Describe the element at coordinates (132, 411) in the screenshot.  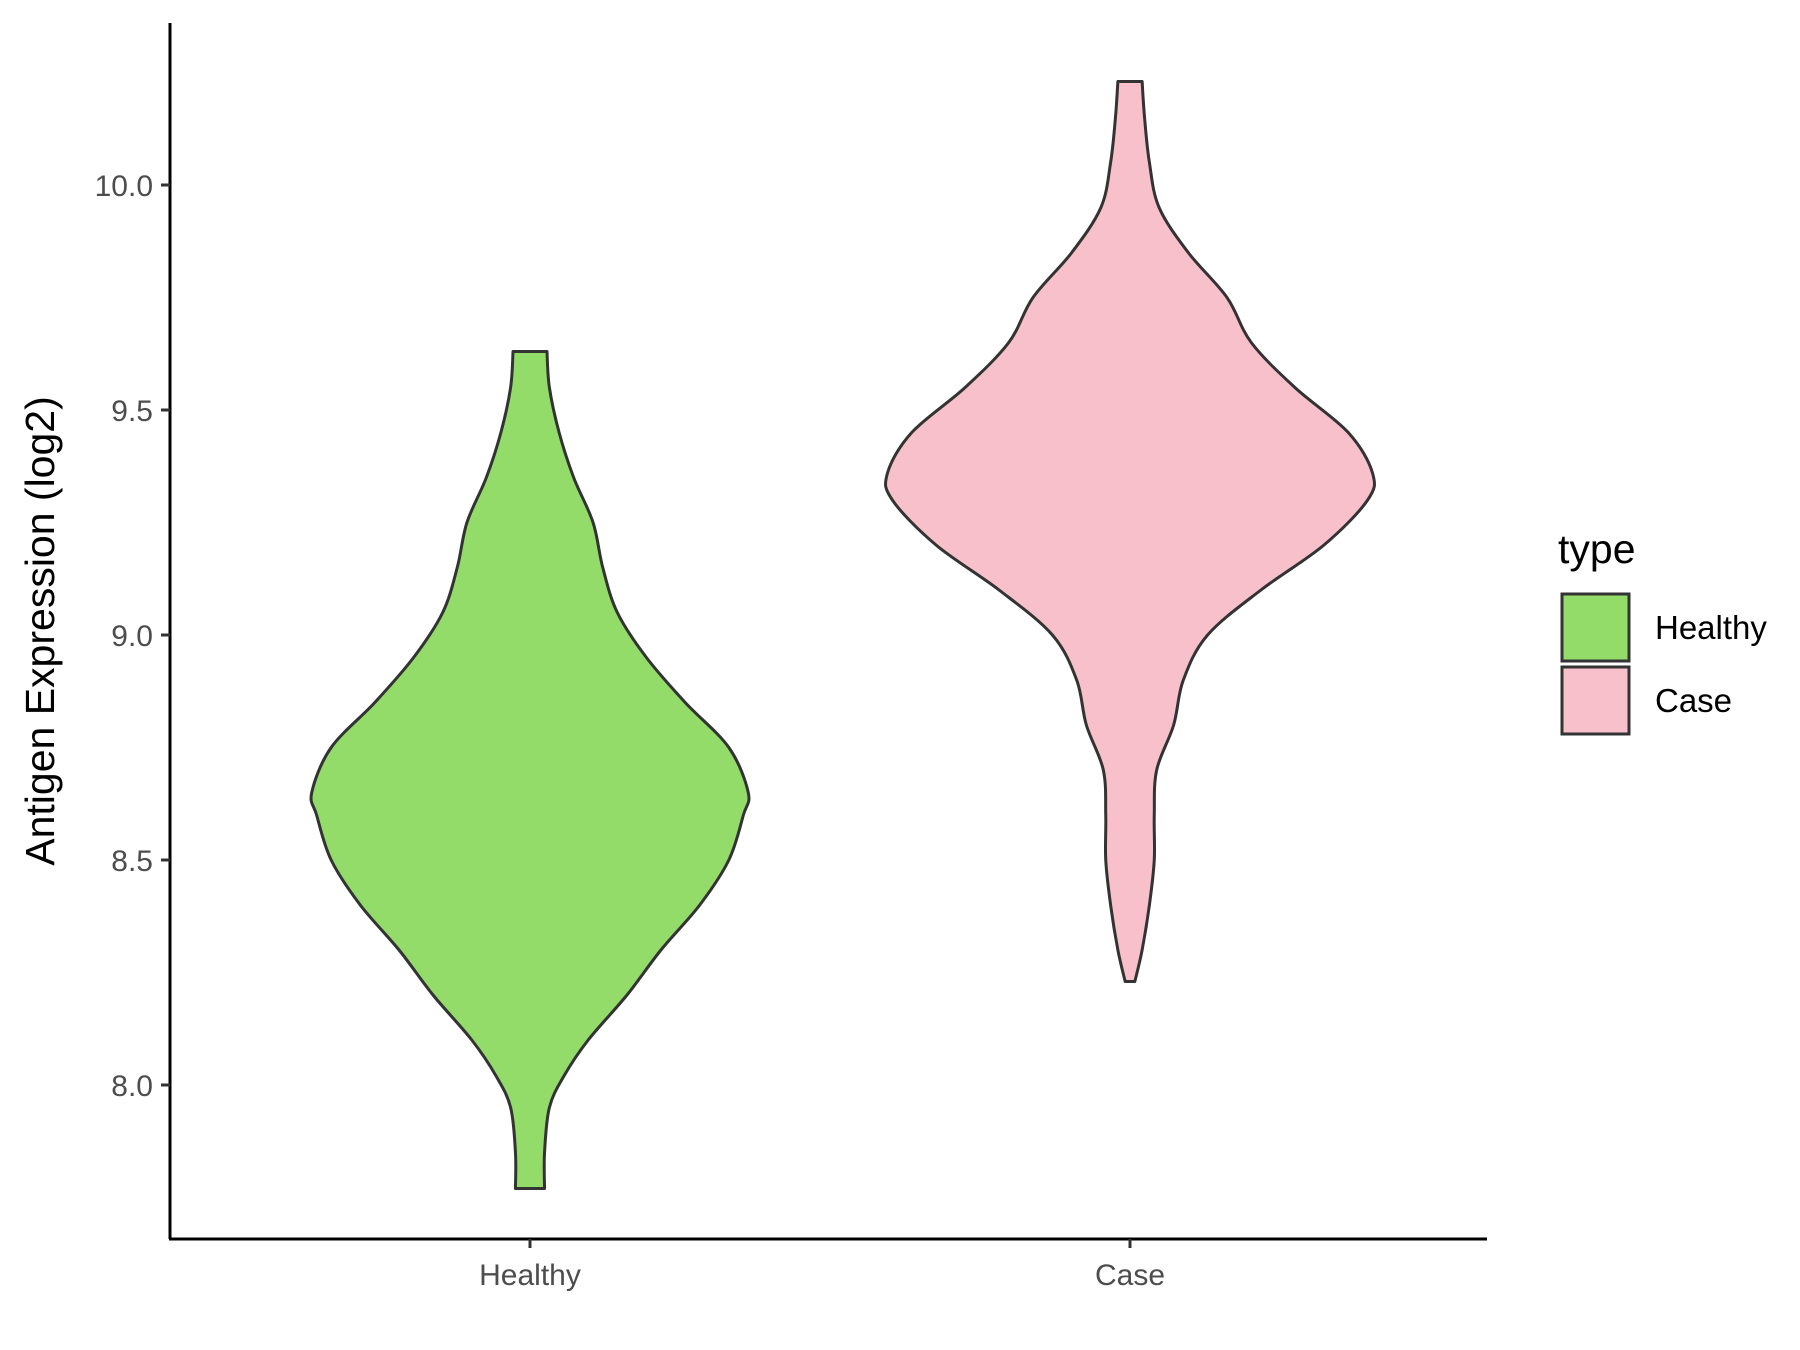
I see `y-tick-label: 9.5` at that location.